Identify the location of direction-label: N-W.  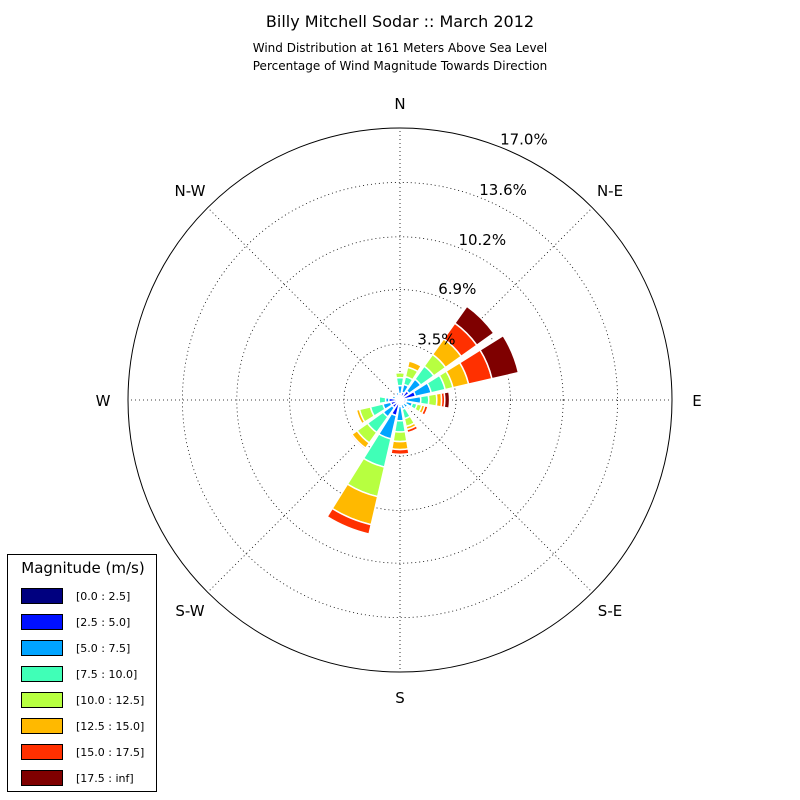
(190, 191).